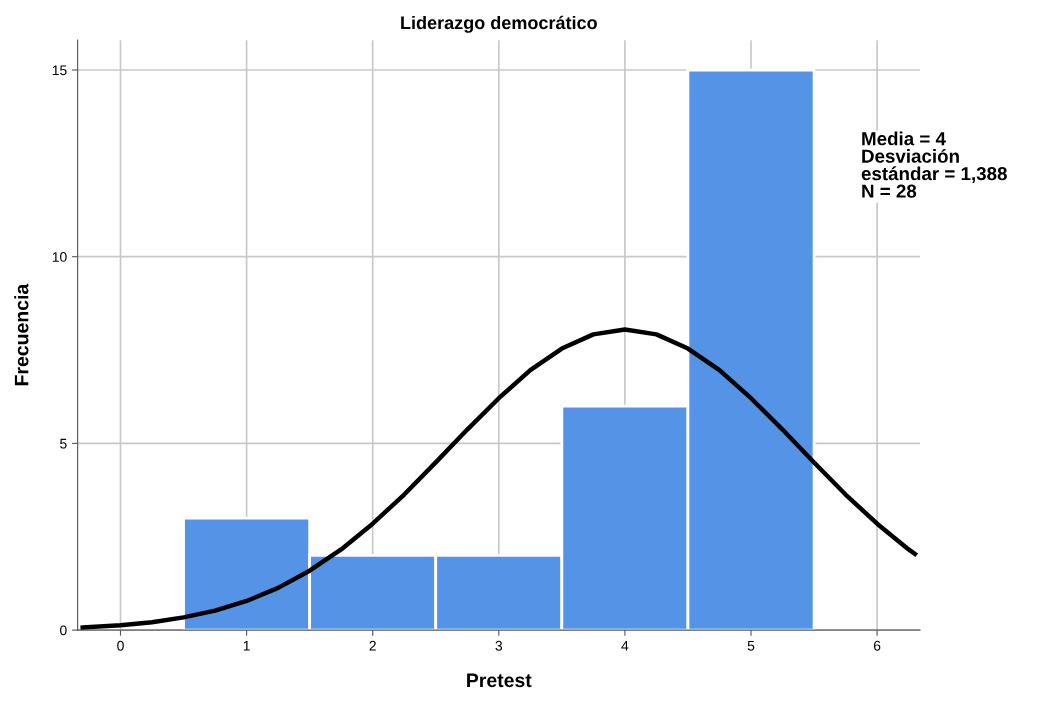 Image resolution: width=1049 pixels, height=704 pixels. I want to click on x-tick-label: 3, so click(499, 645).